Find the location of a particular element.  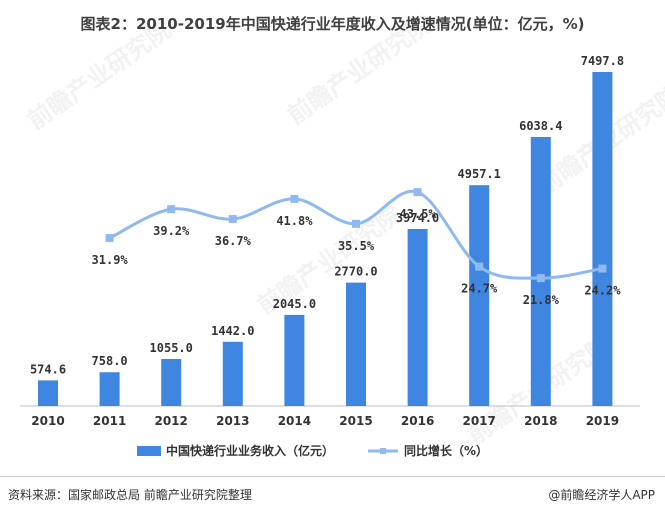

x-tick-label: 2018 is located at coordinates (540, 421).